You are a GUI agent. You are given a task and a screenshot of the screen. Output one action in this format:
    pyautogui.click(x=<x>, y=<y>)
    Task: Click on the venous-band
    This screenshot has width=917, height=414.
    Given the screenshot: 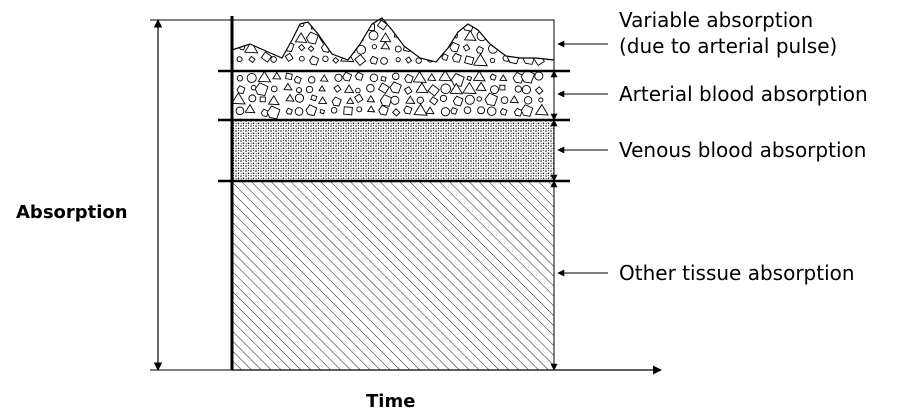 What is the action you would take?
    pyautogui.click(x=393, y=150)
    